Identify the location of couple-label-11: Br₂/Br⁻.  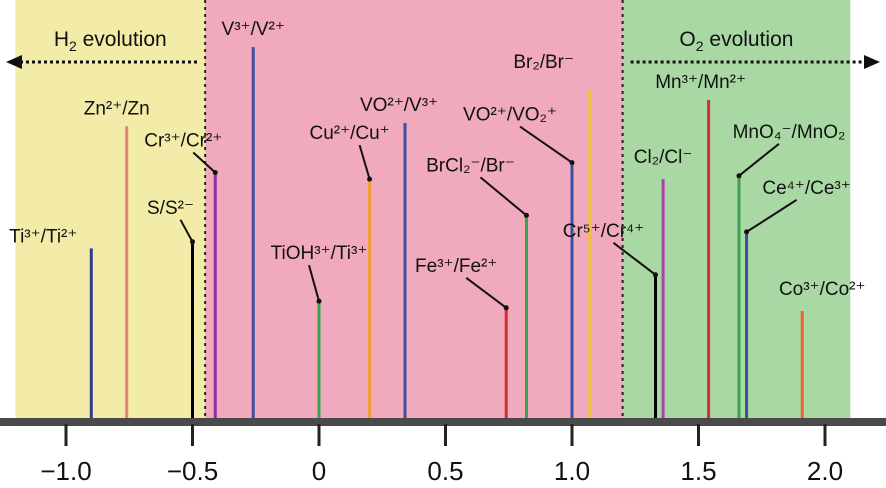
(543, 62).